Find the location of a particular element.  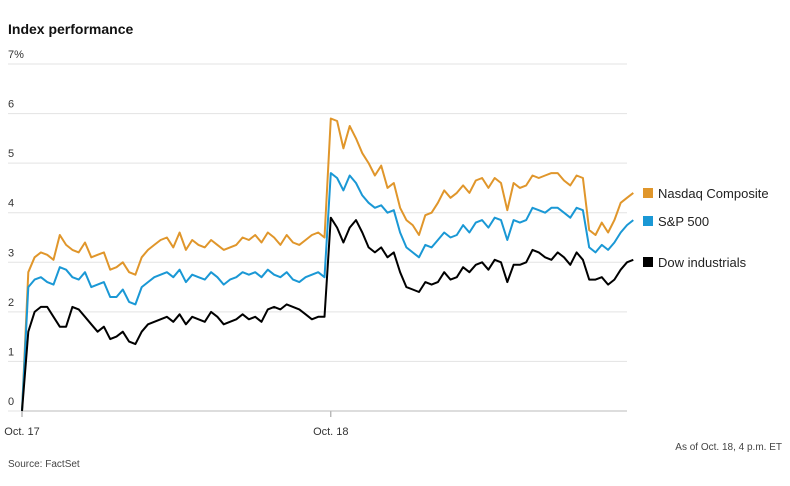

legend-label: S&P 500 is located at coordinates (683, 221).